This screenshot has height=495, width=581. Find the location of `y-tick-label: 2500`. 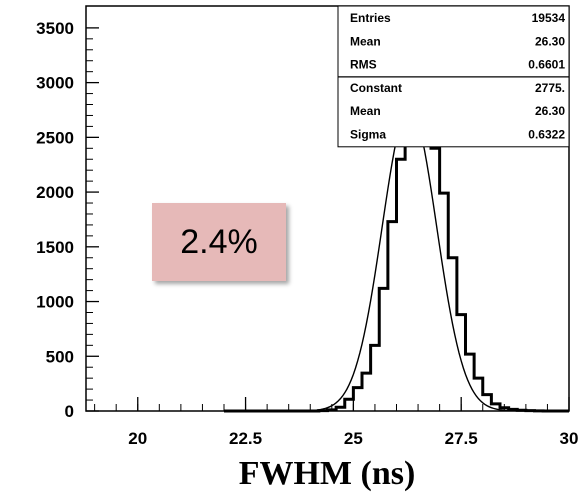

y-tick-label: 2500 is located at coordinates (55, 137).